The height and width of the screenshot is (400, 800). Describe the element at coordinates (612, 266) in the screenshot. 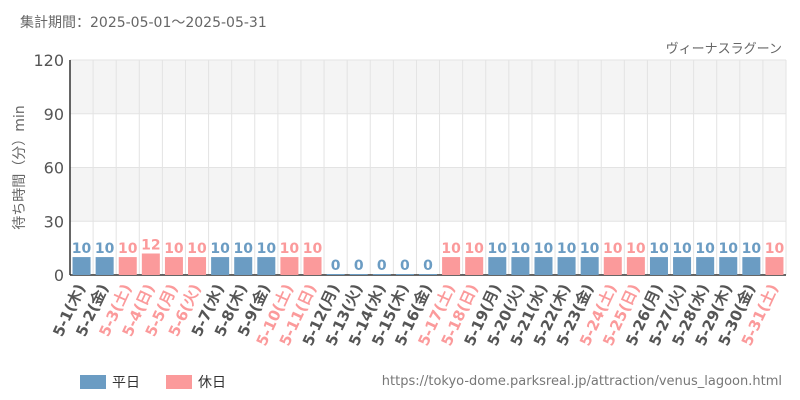

I see `bar-5-24(土)` at that location.